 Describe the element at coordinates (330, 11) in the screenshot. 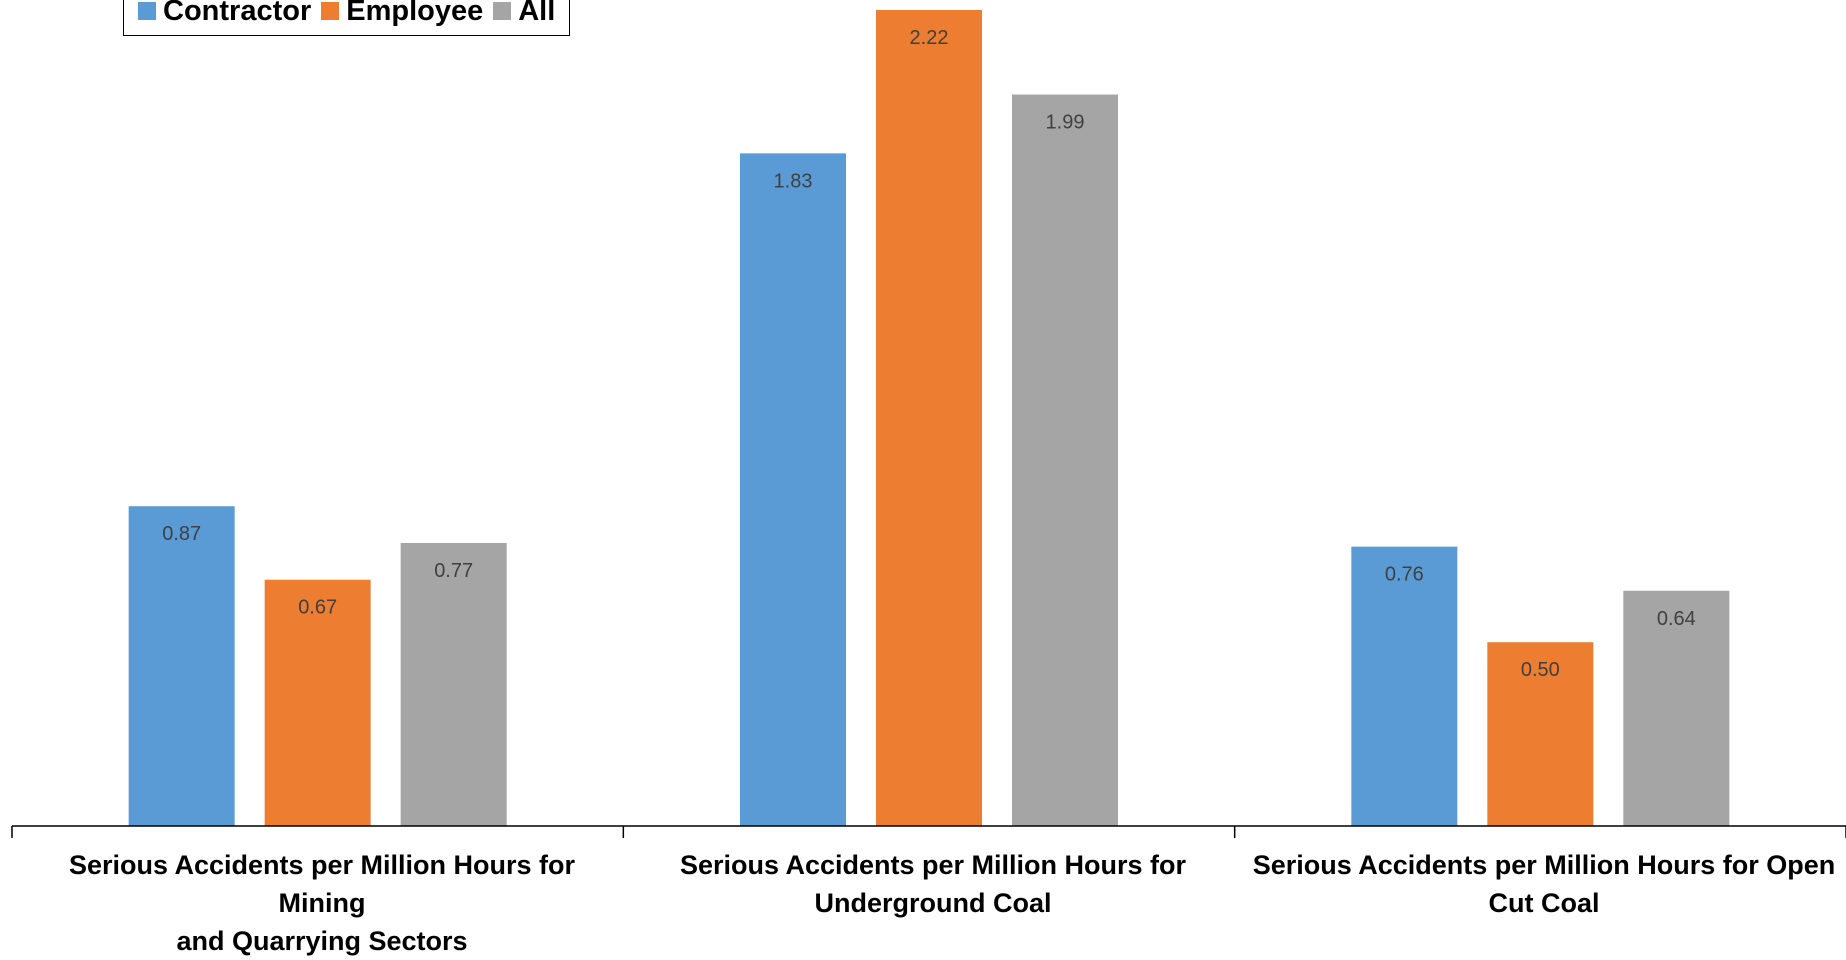

I see `legend-swatch-employee` at that location.